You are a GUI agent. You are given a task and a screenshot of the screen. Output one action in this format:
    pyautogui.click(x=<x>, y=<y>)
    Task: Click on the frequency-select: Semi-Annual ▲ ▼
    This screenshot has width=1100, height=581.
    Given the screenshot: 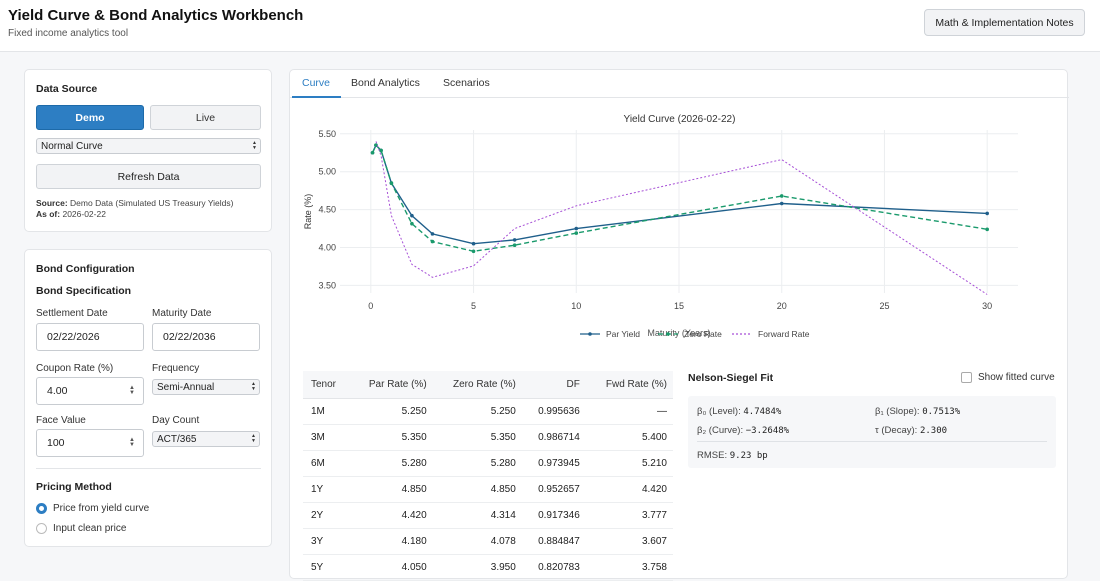 What is the action you would take?
    pyautogui.click(x=206, y=387)
    